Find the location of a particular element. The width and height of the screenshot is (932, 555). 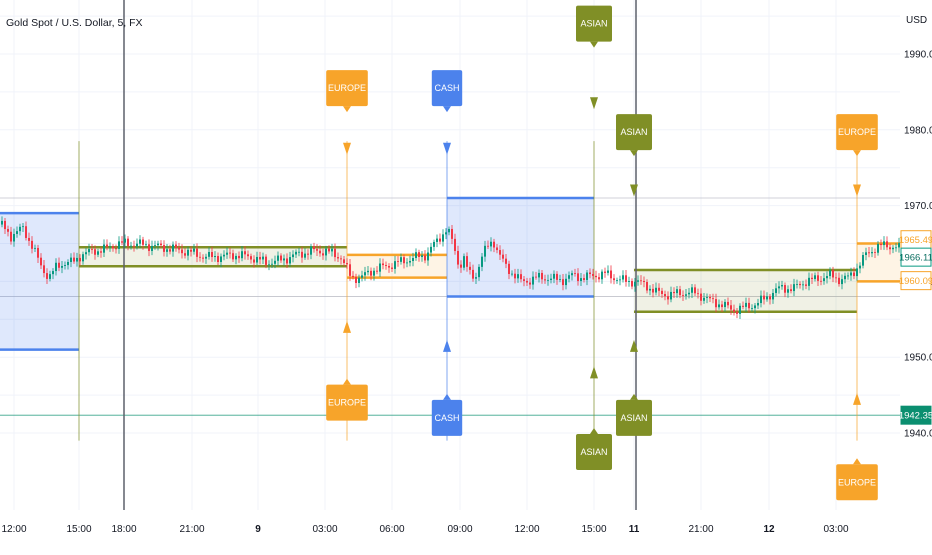

price-tag: 1942.35 is located at coordinates (915, 415).